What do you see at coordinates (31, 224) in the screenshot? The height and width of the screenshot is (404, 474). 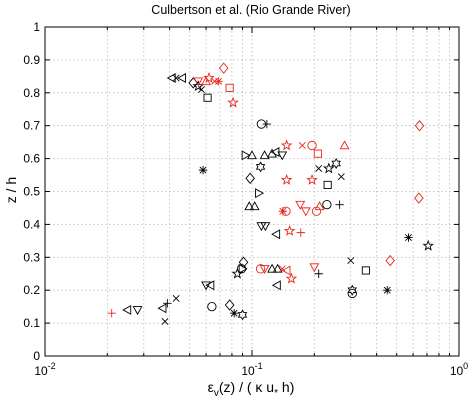 I see `y-tick-label: 0.4` at bounding box center [31, 224].